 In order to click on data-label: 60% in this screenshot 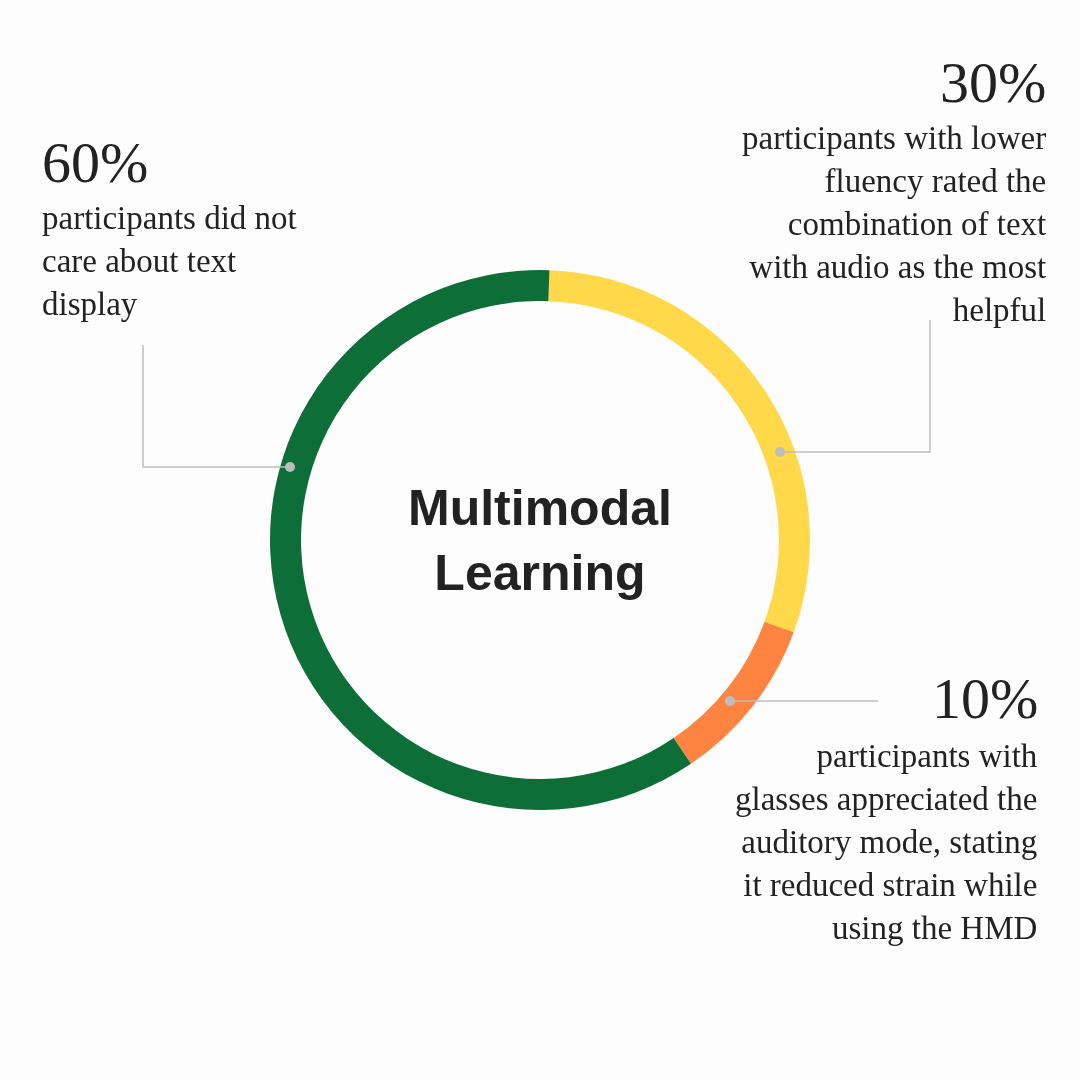, I will do `click(95, 162)`.